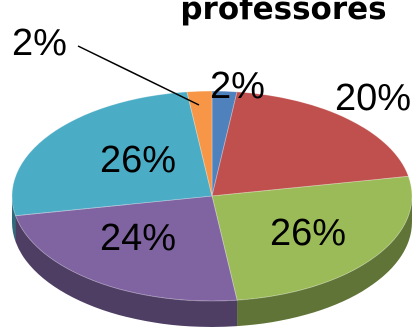 The height and width of the screenshot is (330, 417). Describe the element at coordinates (138, 160) in the screenshot. I see `slice-label-4: 26%` at that location.